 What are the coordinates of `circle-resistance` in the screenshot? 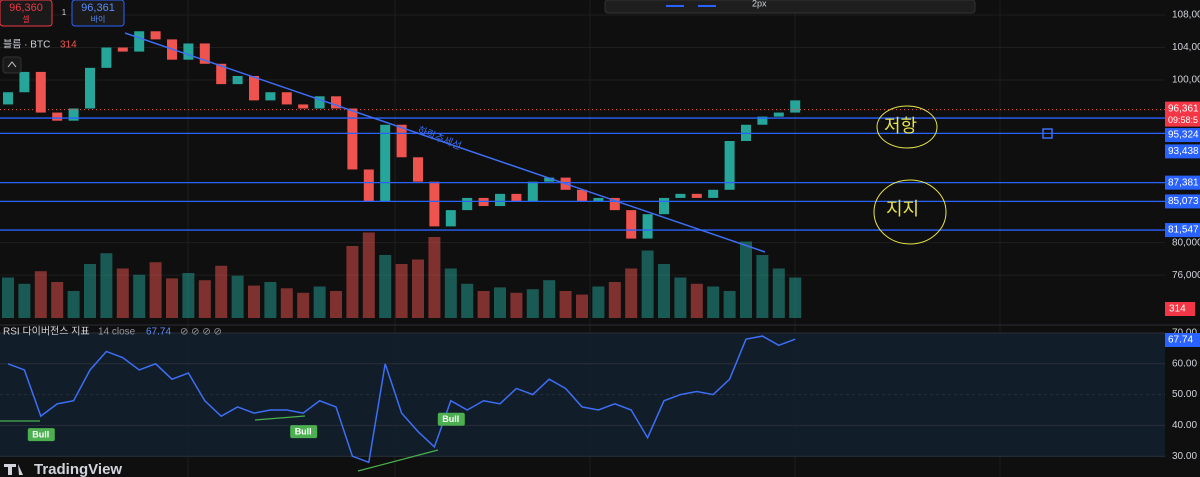 It's located at (907, 127).